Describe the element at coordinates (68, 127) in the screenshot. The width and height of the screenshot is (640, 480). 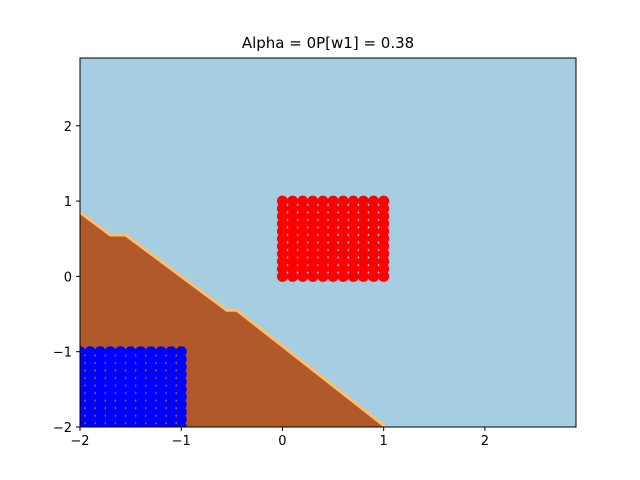
I see `y-tick-label: 2` at that location.